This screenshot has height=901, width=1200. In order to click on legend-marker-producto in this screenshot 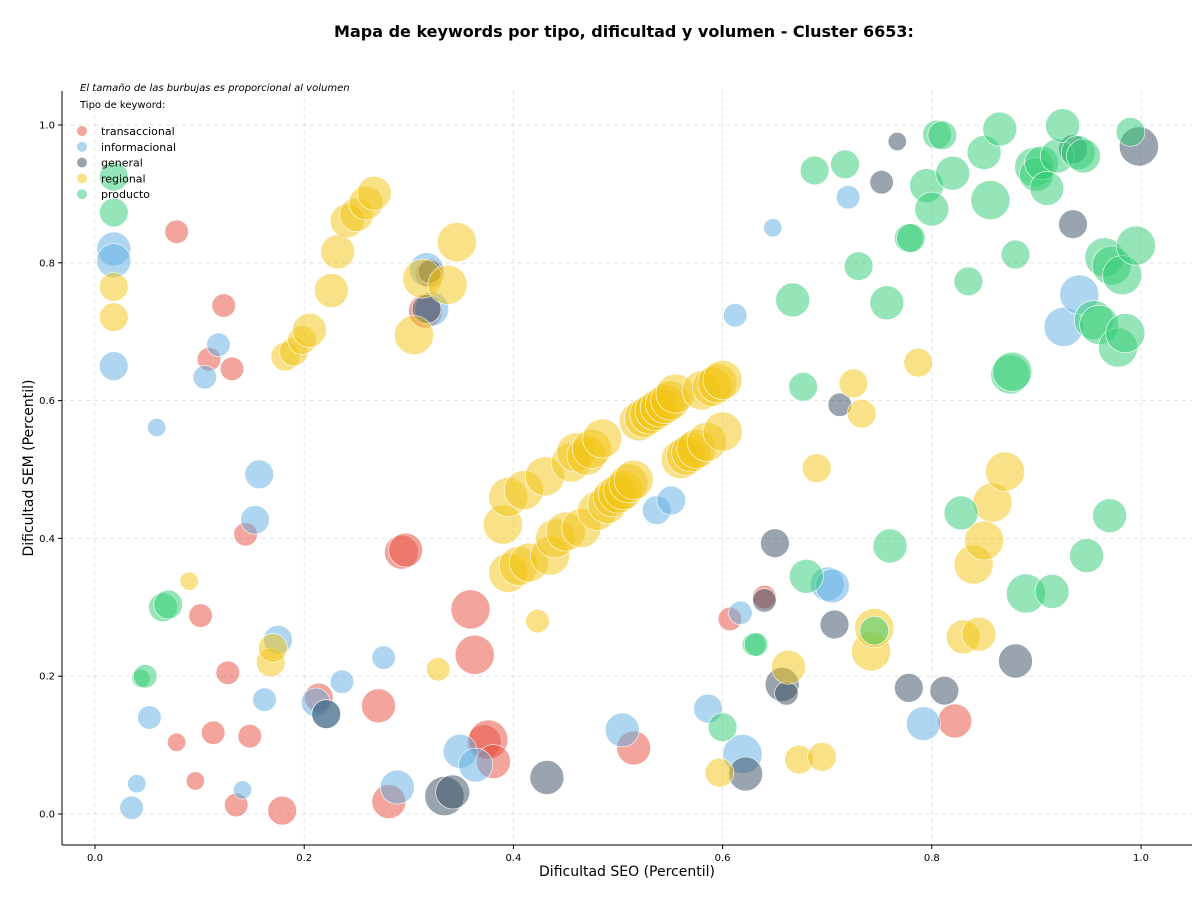, I will do `click(82, 194)`.